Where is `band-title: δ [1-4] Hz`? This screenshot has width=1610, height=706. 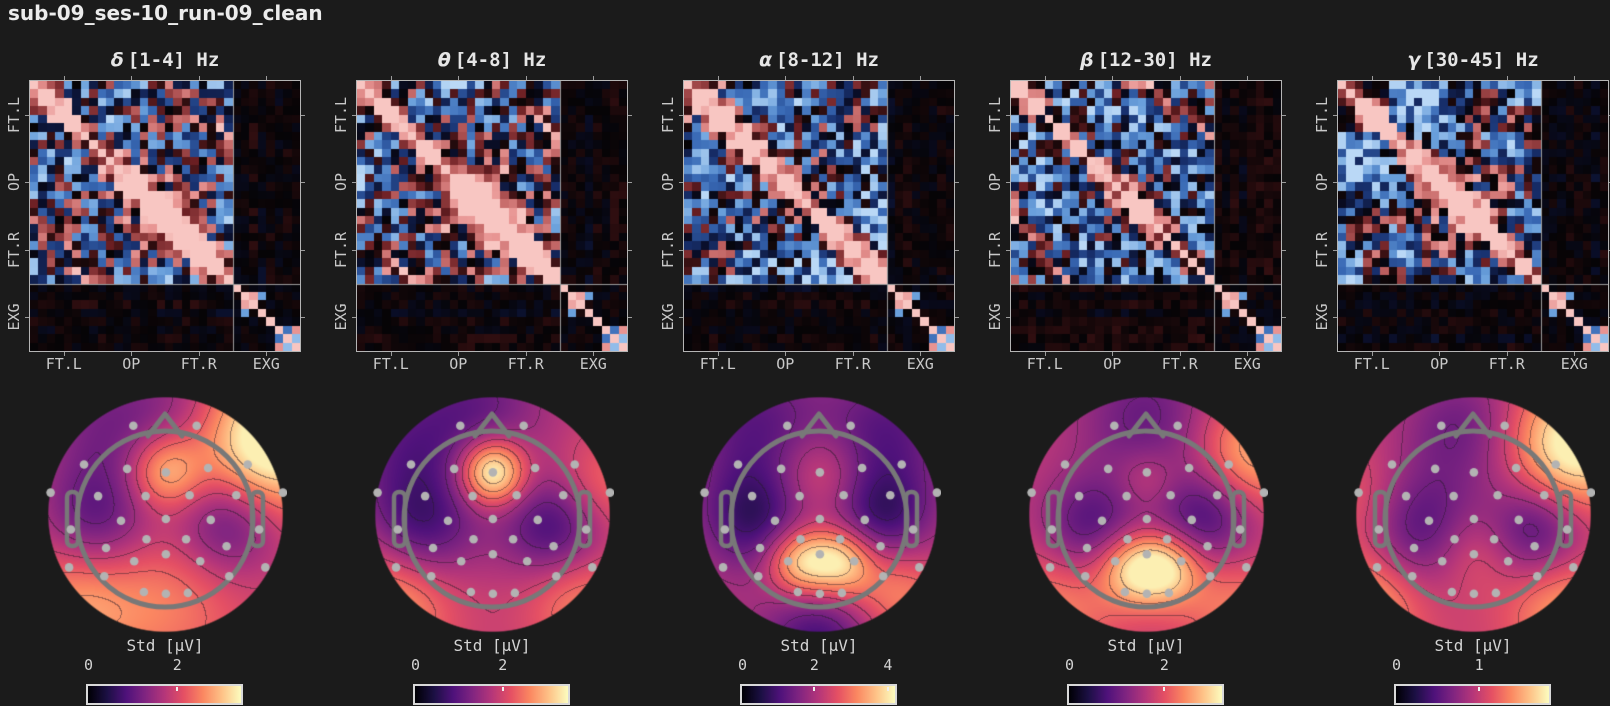 band-title: δ [1-4] Hz is located at coordinates (165, 60).